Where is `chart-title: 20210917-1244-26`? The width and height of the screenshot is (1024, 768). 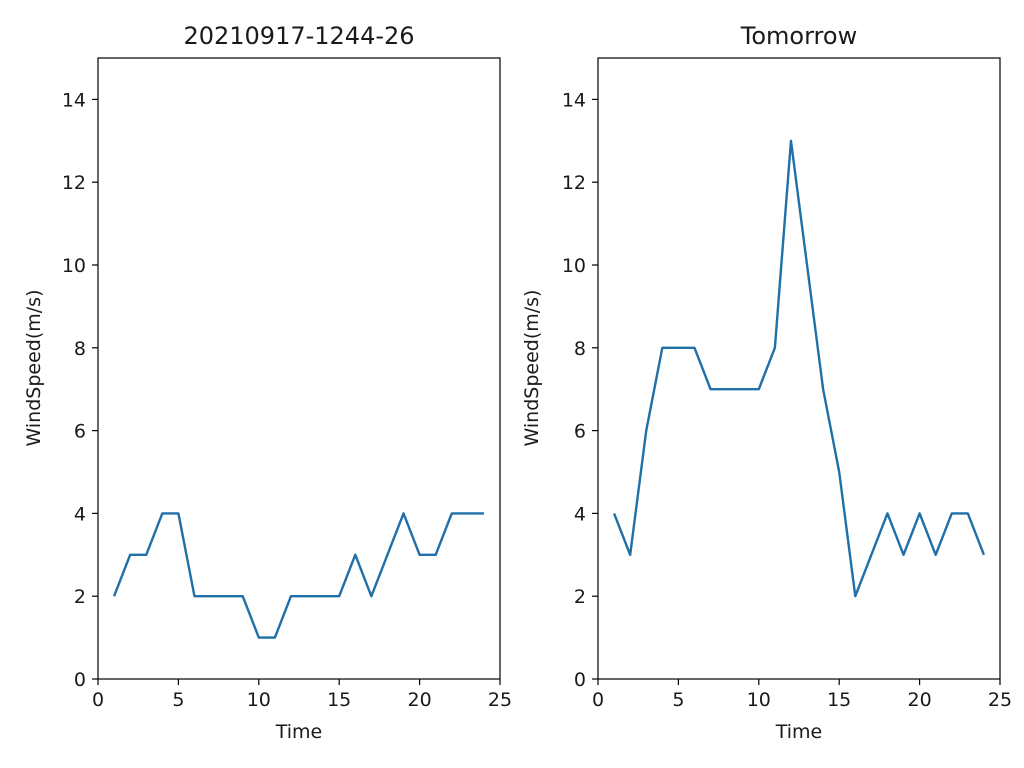 chart-title: 20210917-1244-26 is located at coordinates (298, 36).